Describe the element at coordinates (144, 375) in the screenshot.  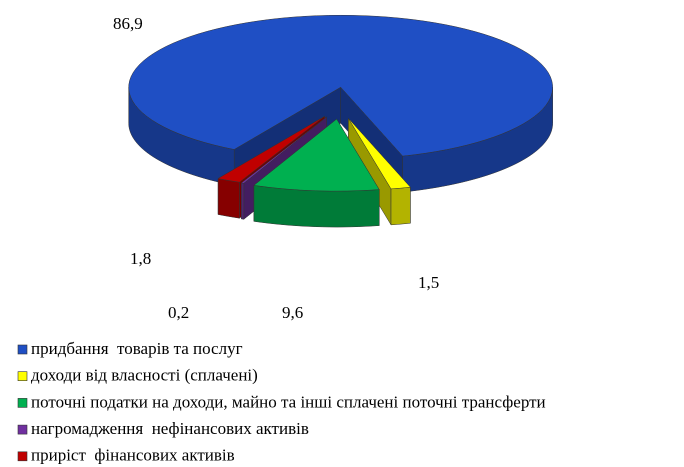
I see `legend-label: доходи від власності (сплачені)` at that location.